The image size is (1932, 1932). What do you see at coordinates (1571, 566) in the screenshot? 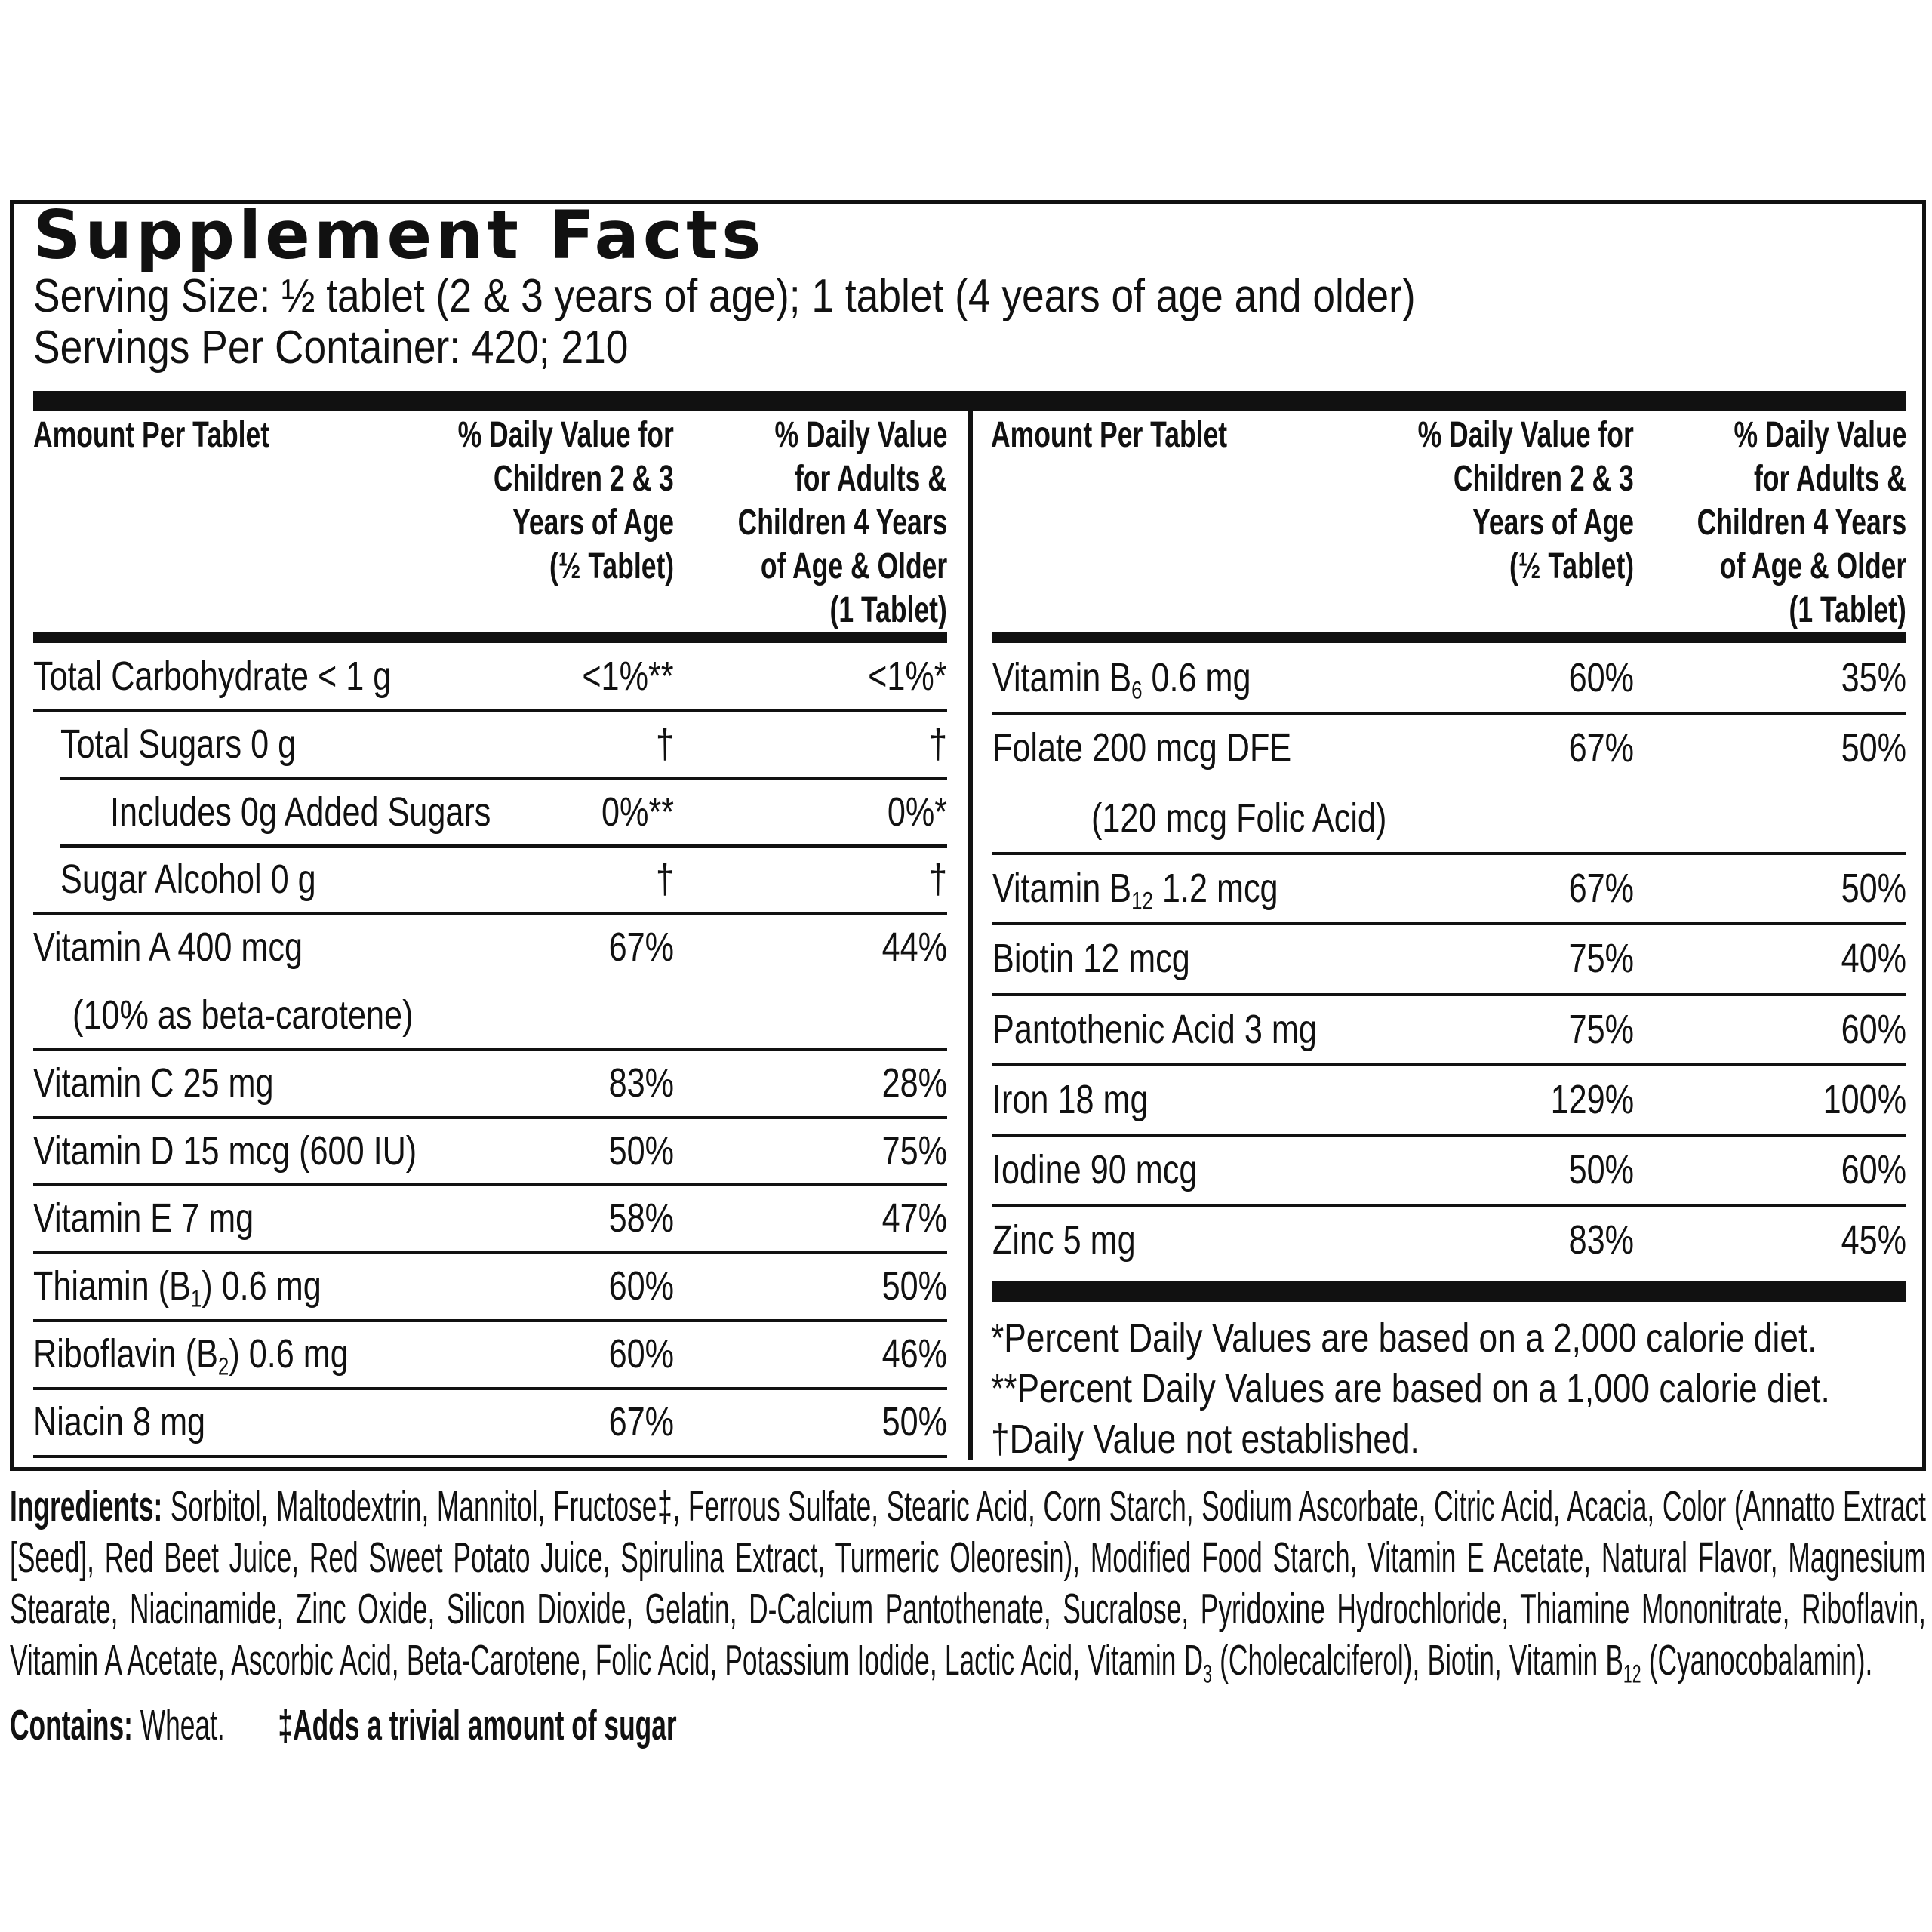
I see `header-children: (½ Tablet)` at bounding box center [1571, 566].